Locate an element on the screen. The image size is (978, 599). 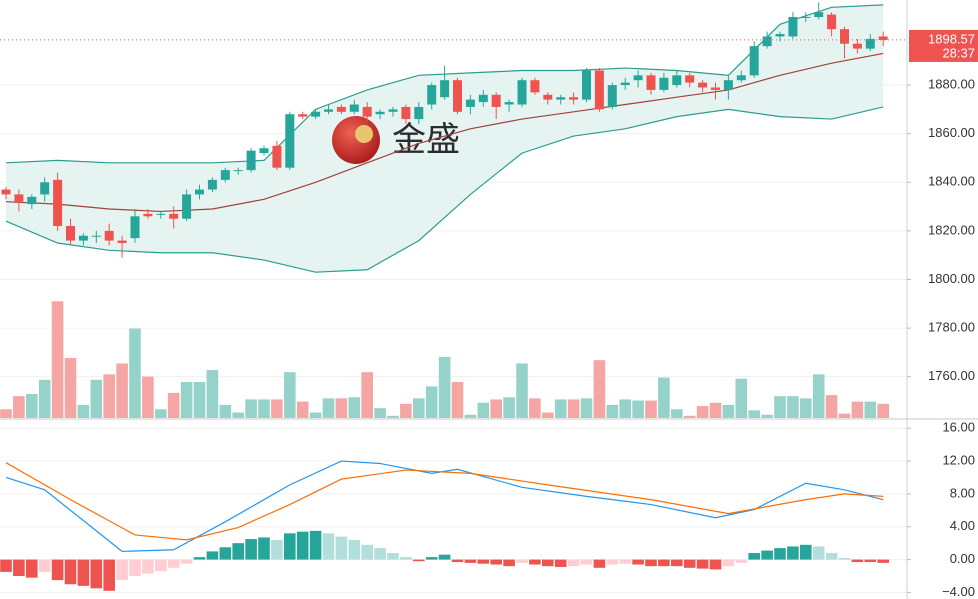
logo is located at coordinates (356, 140).